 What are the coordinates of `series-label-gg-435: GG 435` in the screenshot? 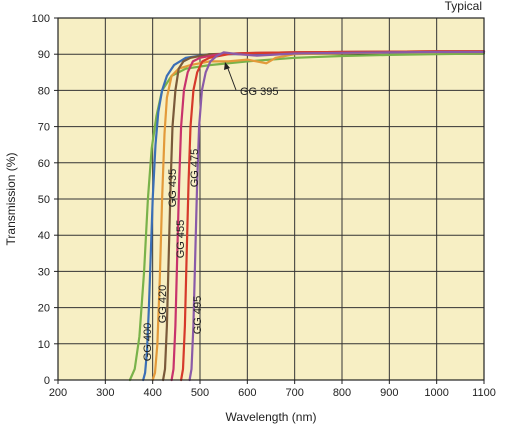 It's located at (173, 188).